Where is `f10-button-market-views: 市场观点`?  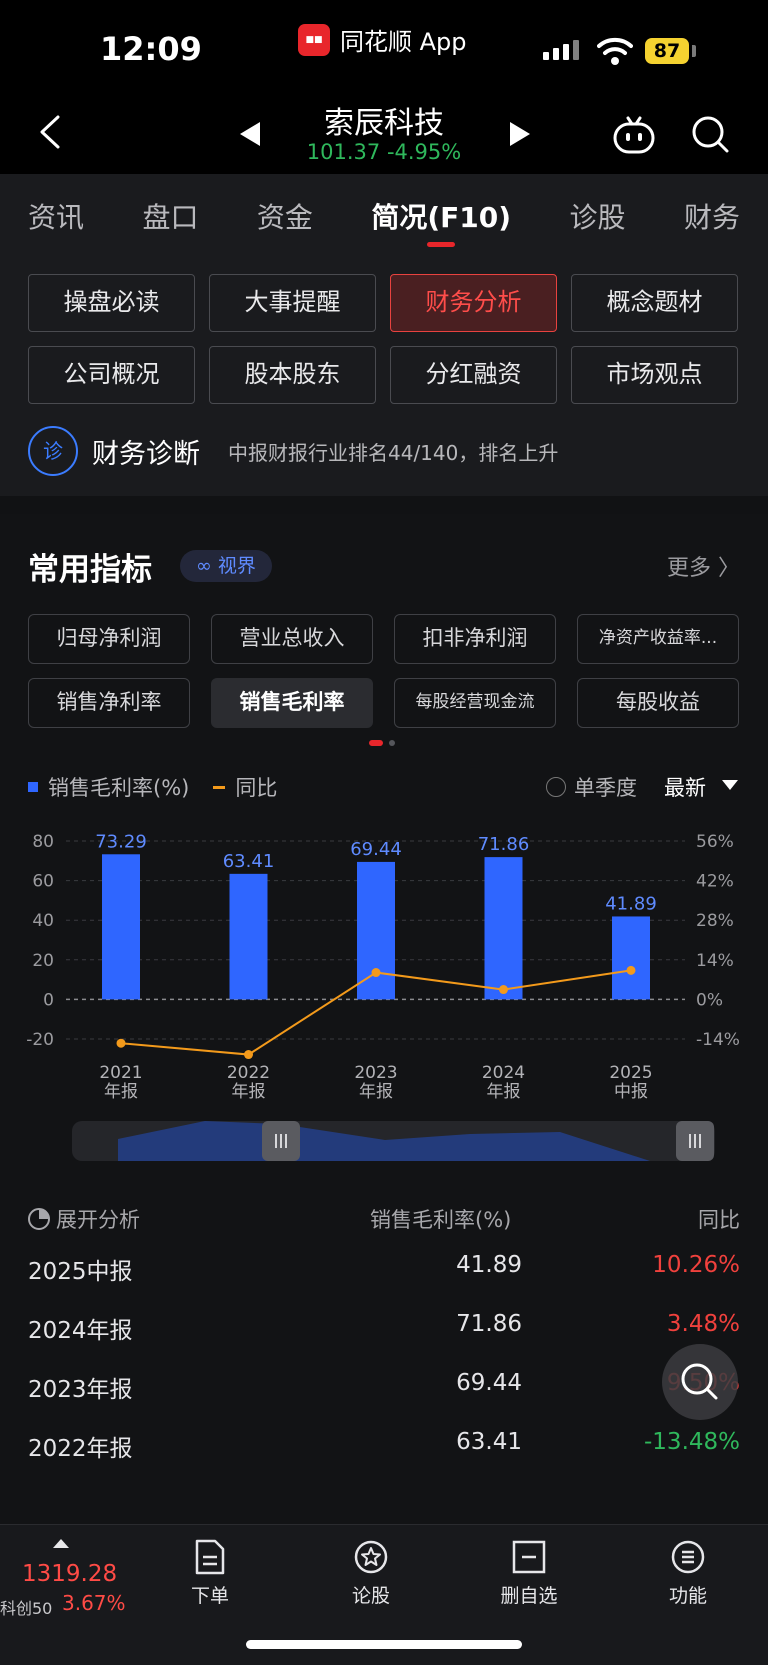
f10-button-market-views: 市场观点 is located at coordinates (654, 375).